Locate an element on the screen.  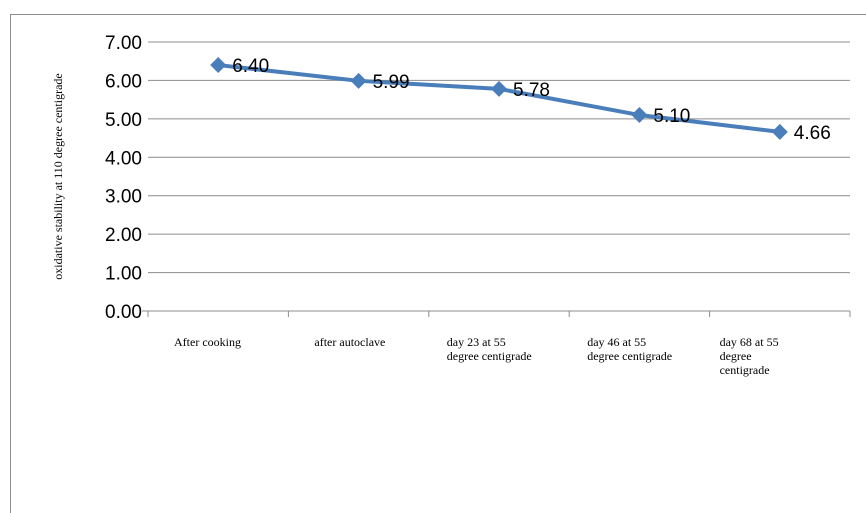
data-label: 5.99 is located at coordinates (391, 82).